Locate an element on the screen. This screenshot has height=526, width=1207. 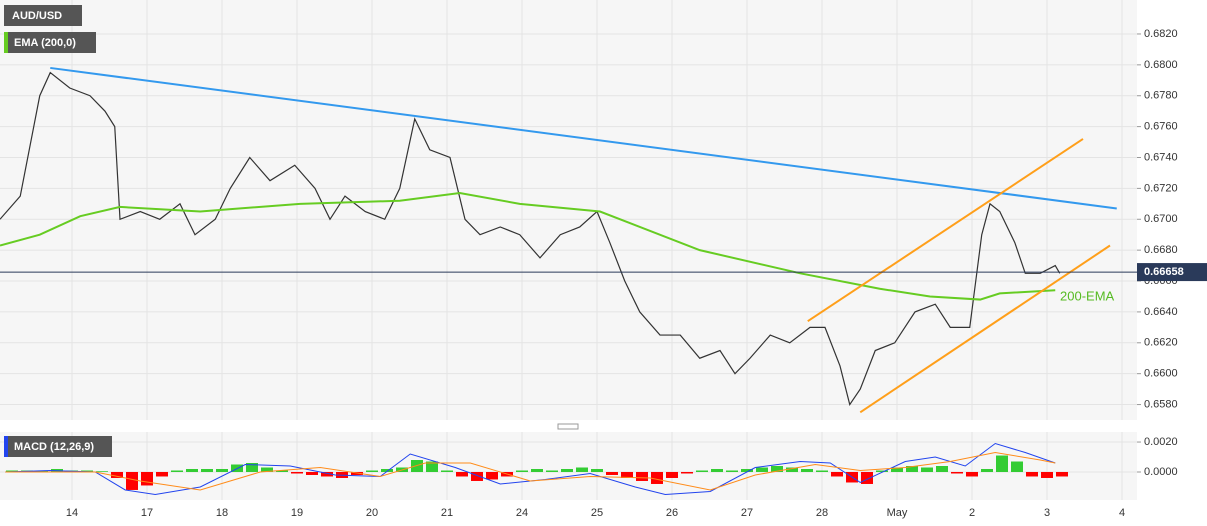
x-tick-label: 27 is located at coordinates (747, 513).